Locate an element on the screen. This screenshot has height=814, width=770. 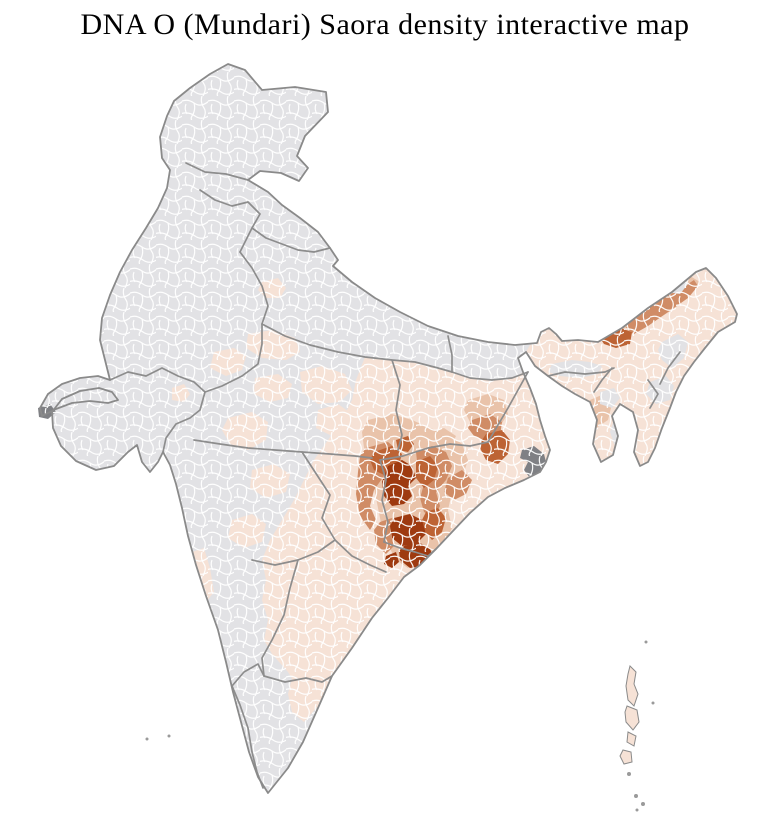
region-kerala-sliver is located at coordinates (221, 736).